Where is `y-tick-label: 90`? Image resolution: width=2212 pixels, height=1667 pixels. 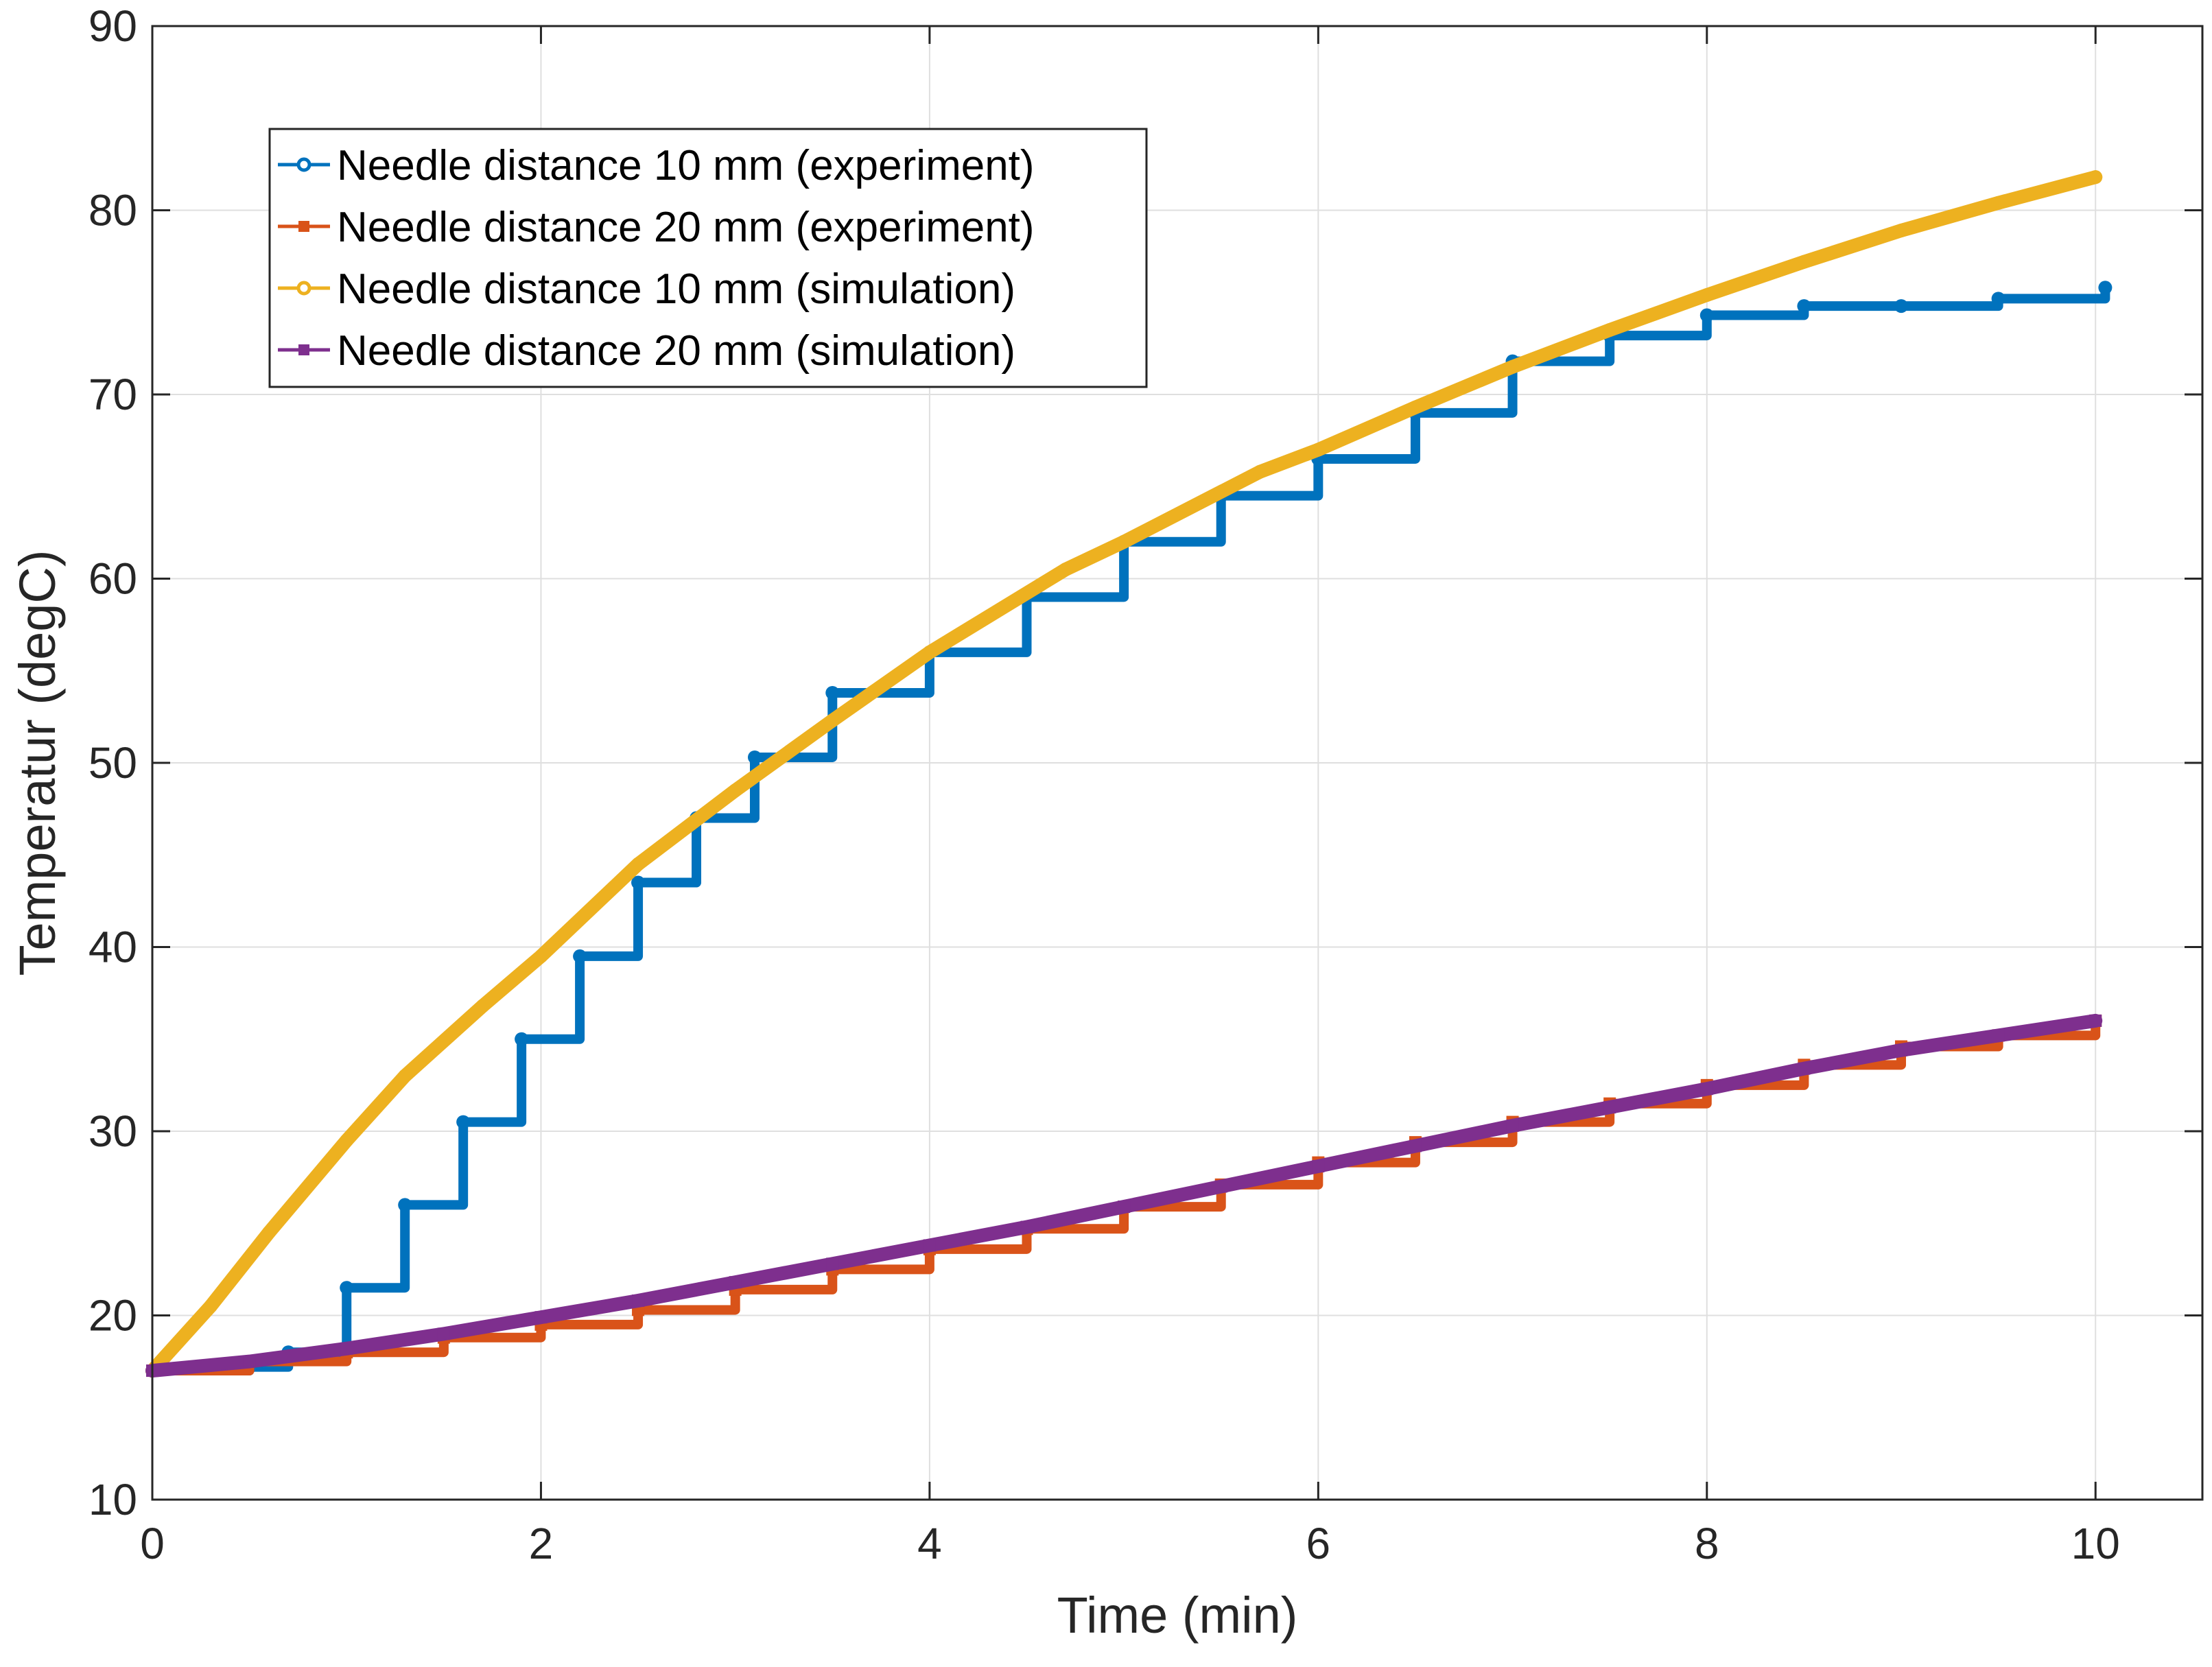
y-tick-label: 90 is located at coordinates (113, 26).